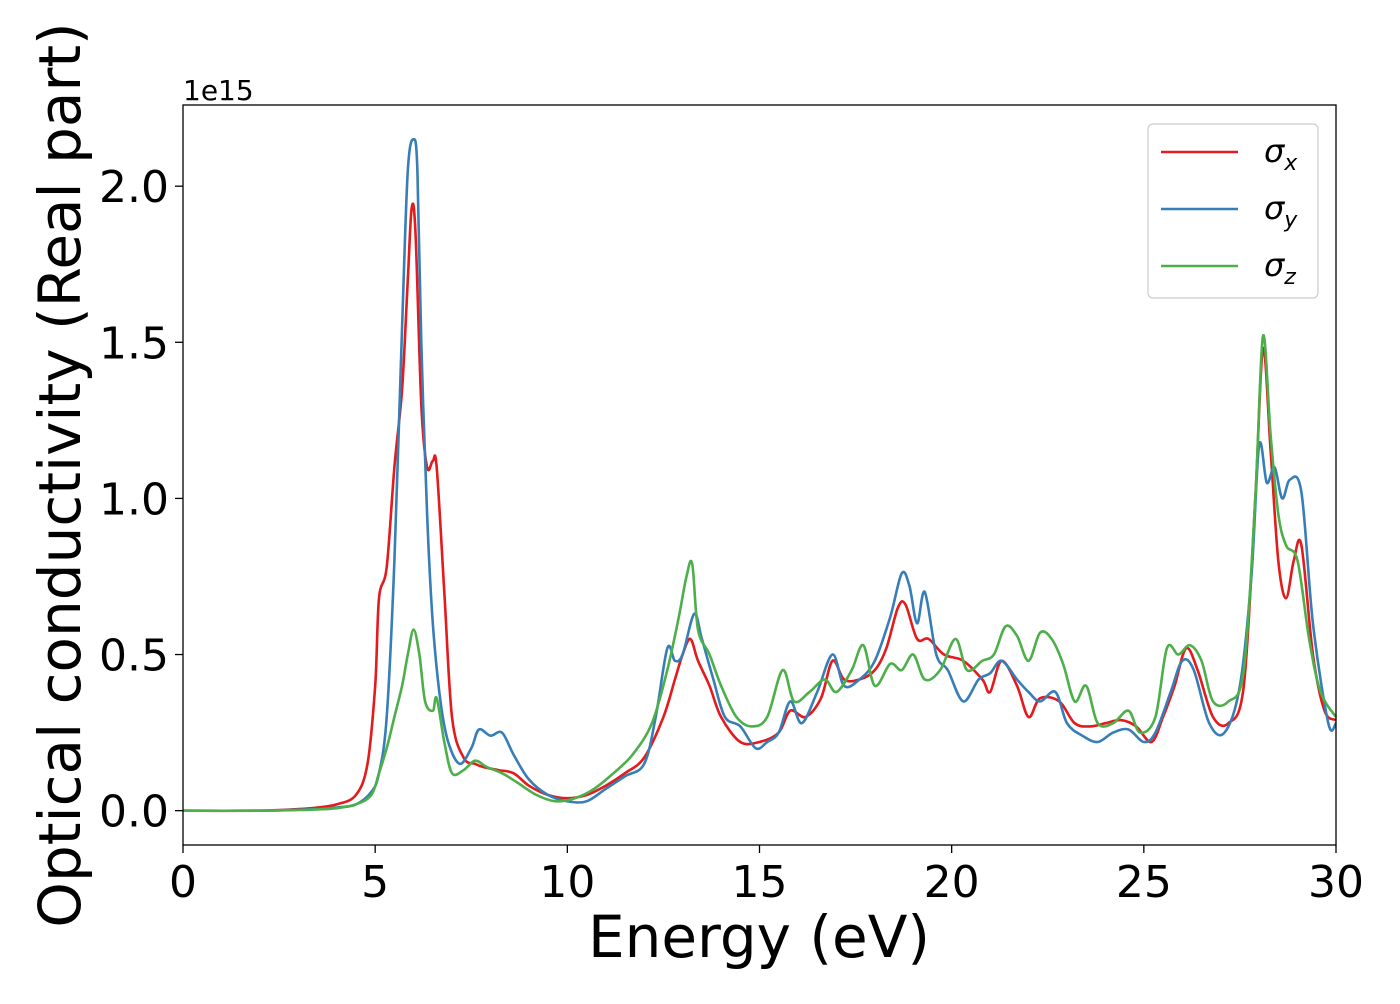 The image size is (1400, 1004). What do you see at coordinates (134, 499) in the screenshot?
I see `y-tick-label: 1.0` at bounding box center [134, 499].